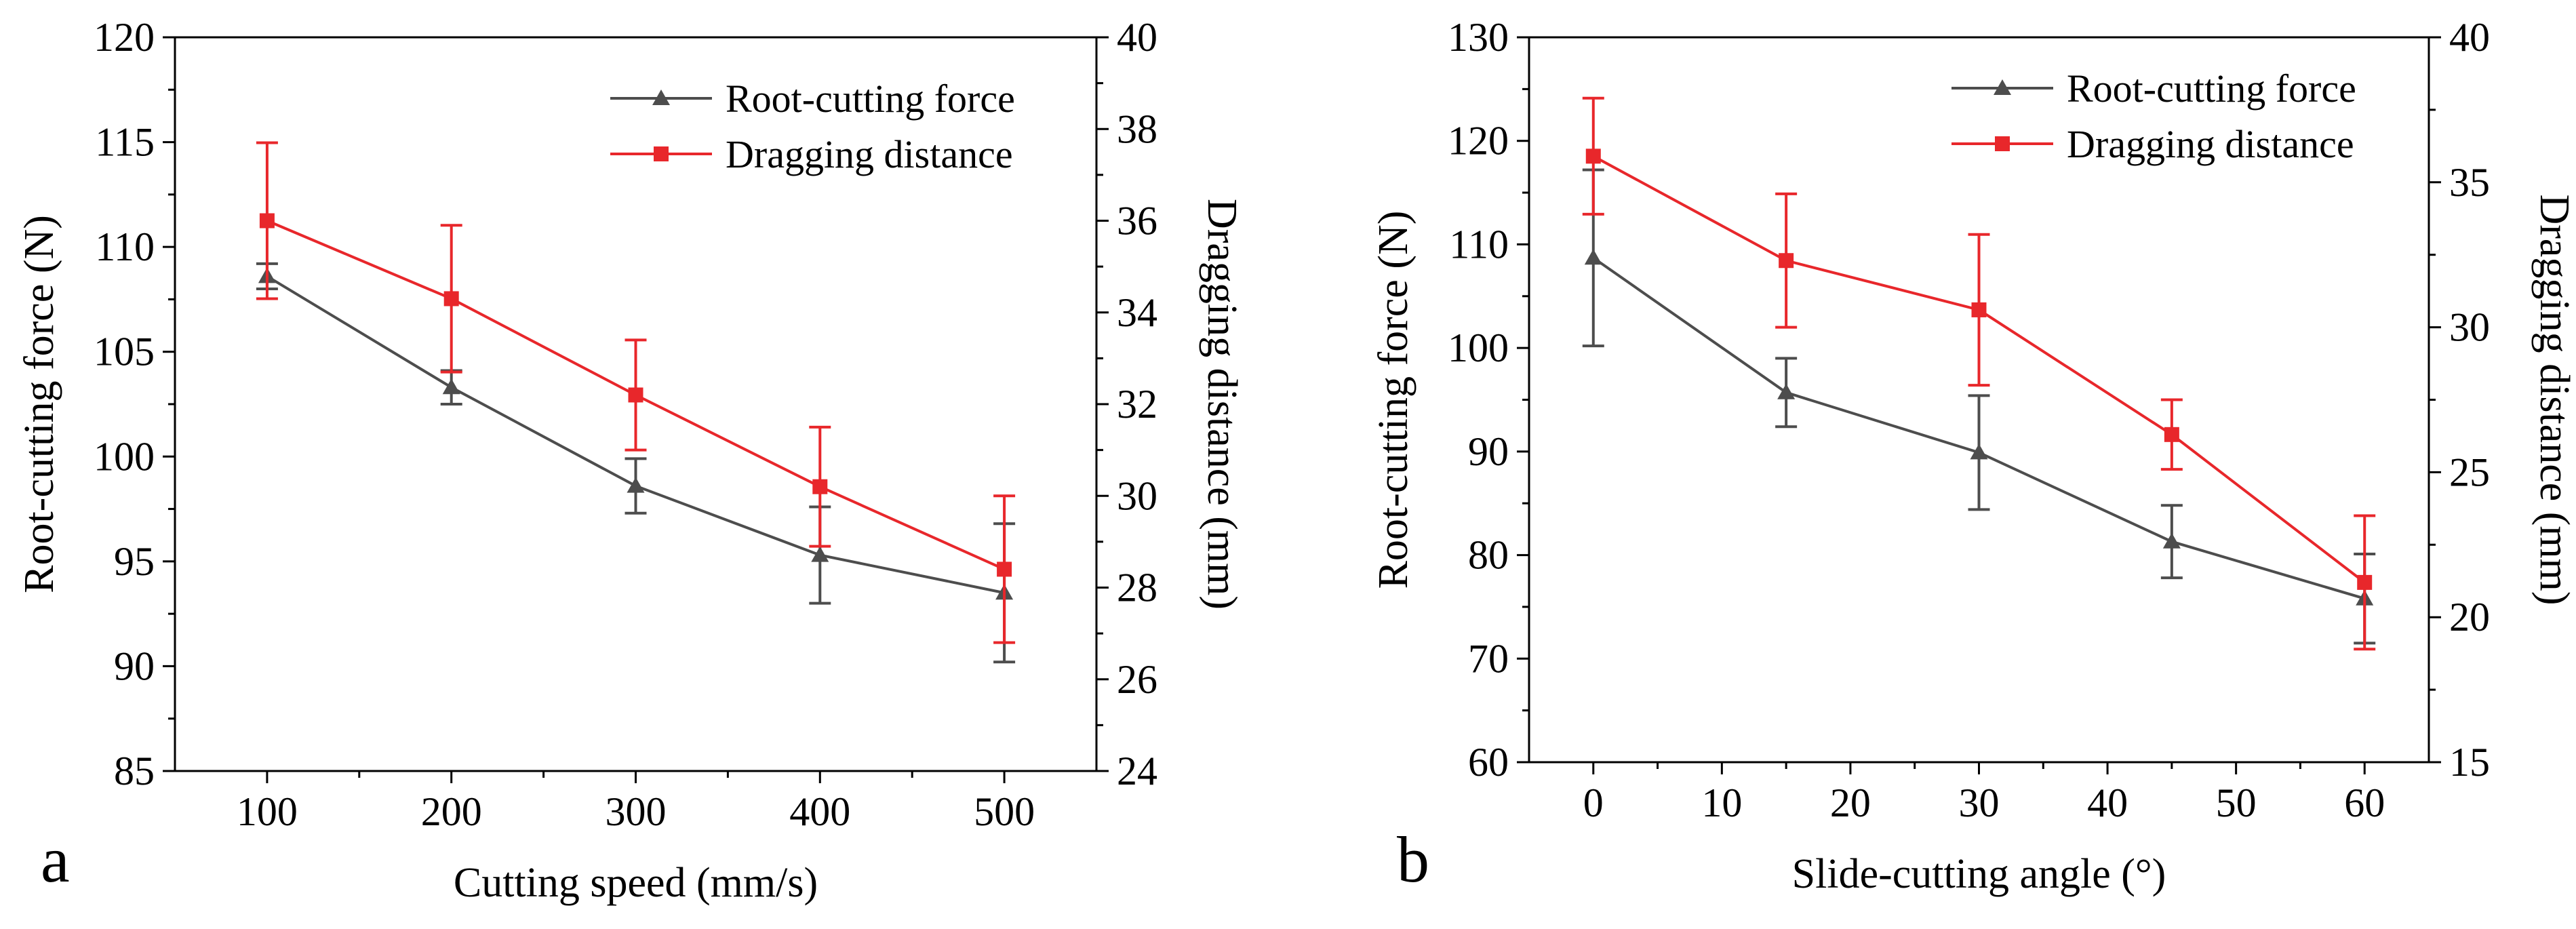  Describe the element at coordinates (1979, 874) in the screenshot. I see `x-axis-label: Slide-cutting angle (°)` at that location.